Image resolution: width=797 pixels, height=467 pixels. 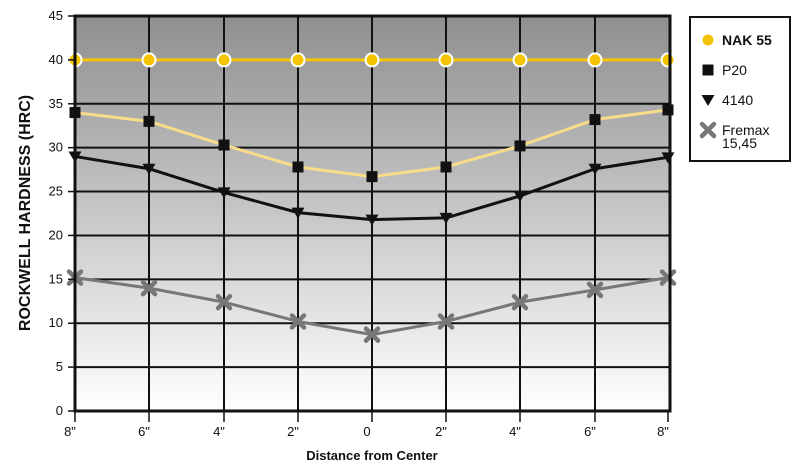 I want to click on legend-item-4140: 4140, so click(x=727, y=100).